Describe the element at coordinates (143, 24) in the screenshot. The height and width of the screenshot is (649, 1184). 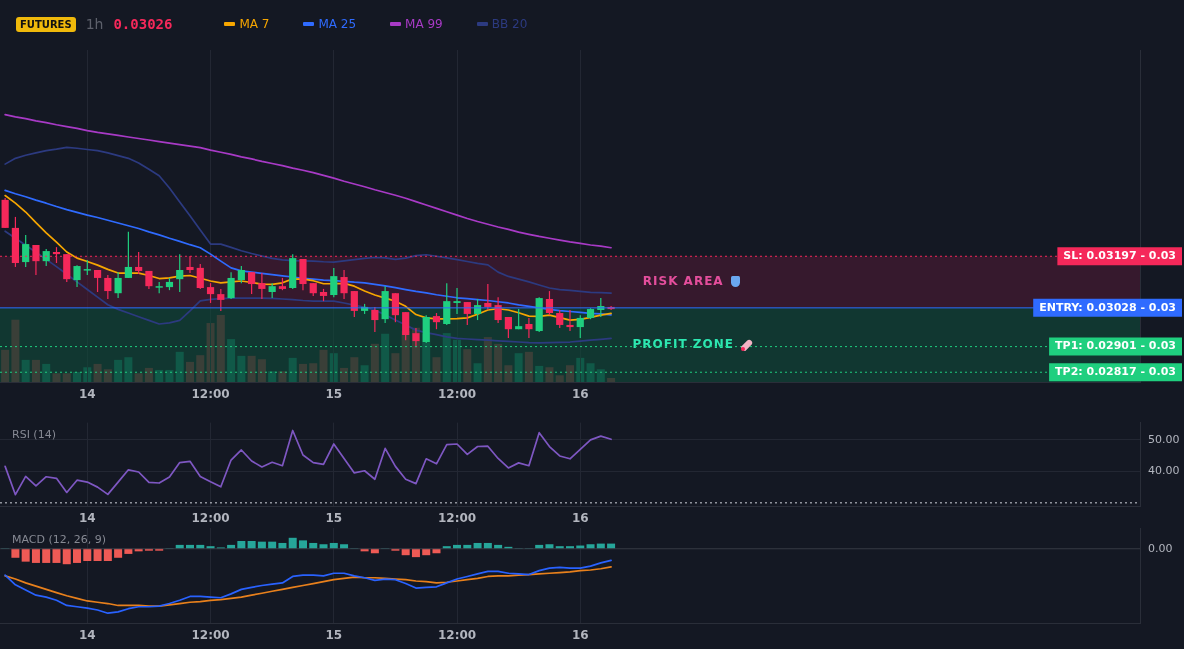
I see `text: 0.03026` at that location.